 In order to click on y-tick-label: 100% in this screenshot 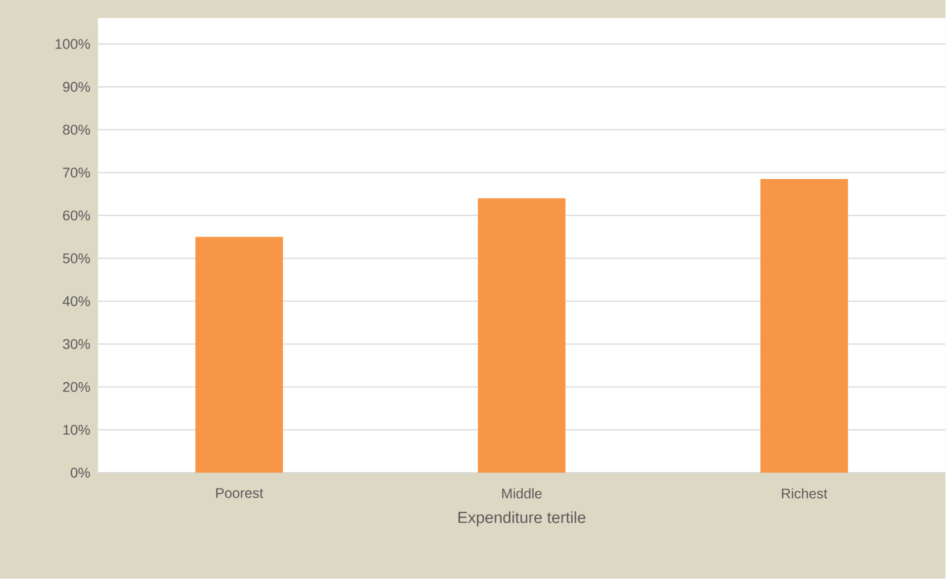, I will do `click(73, 44)`.